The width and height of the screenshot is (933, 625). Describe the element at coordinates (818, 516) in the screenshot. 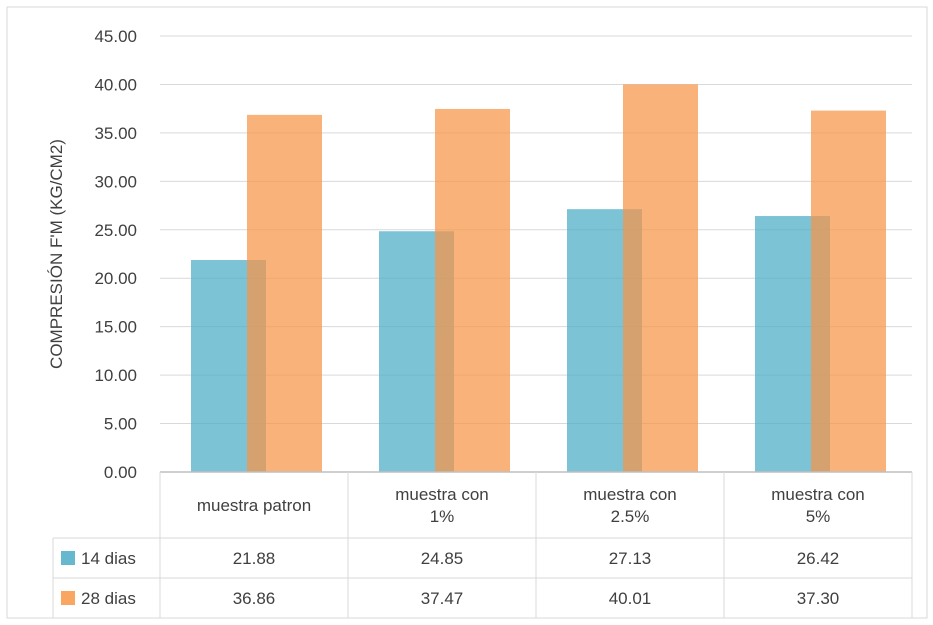

I see `category-label: 5%` at that location.